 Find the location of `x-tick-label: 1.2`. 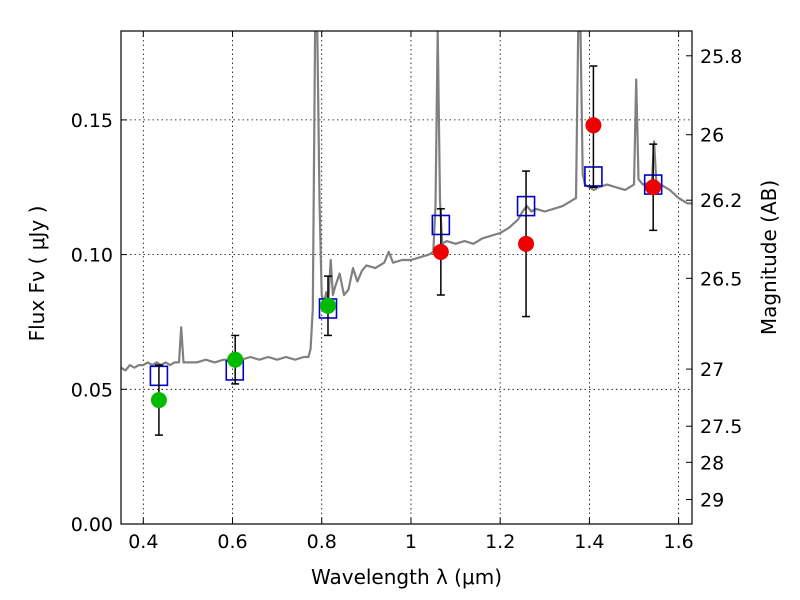

x-tick-label: 1.2 is located at coordinates (500, 542).